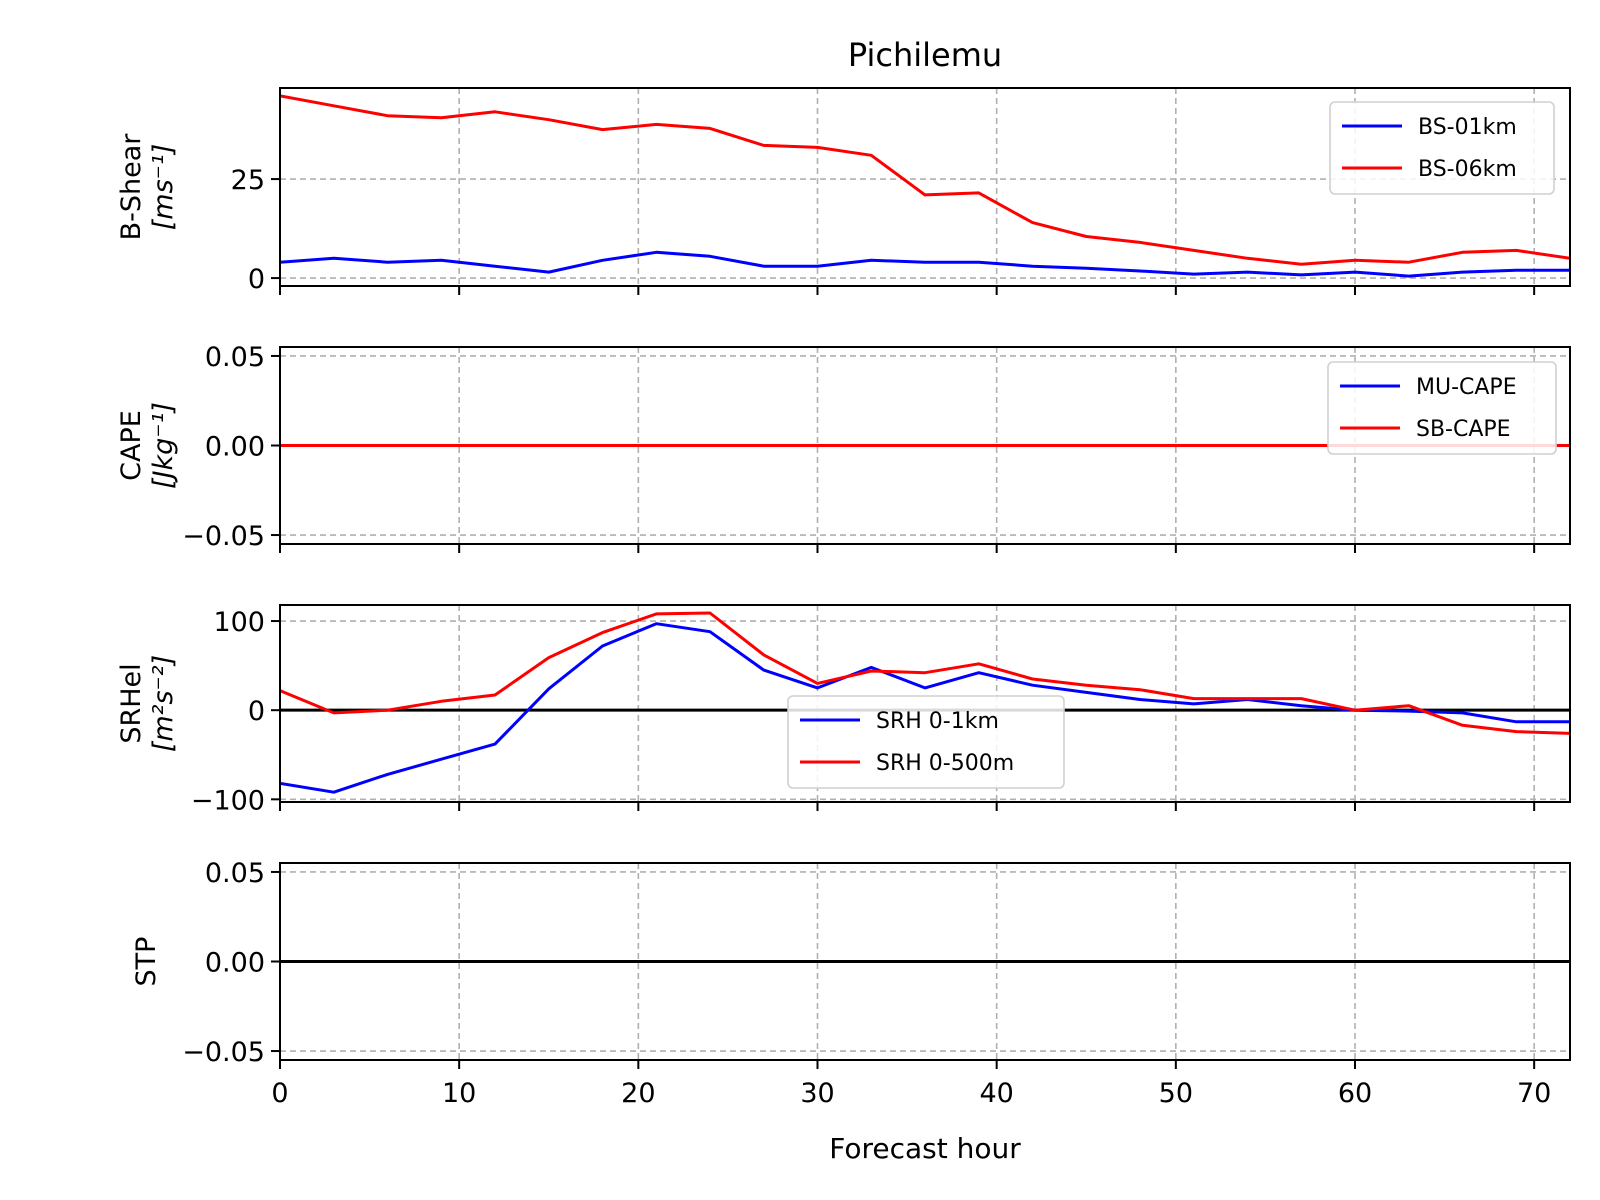 The image size is (1600, 1200). Describe the element at coordinates (926, 742) in the screenshot. I see `legend: SRH 0-1km SRH 0-500m` at that location.